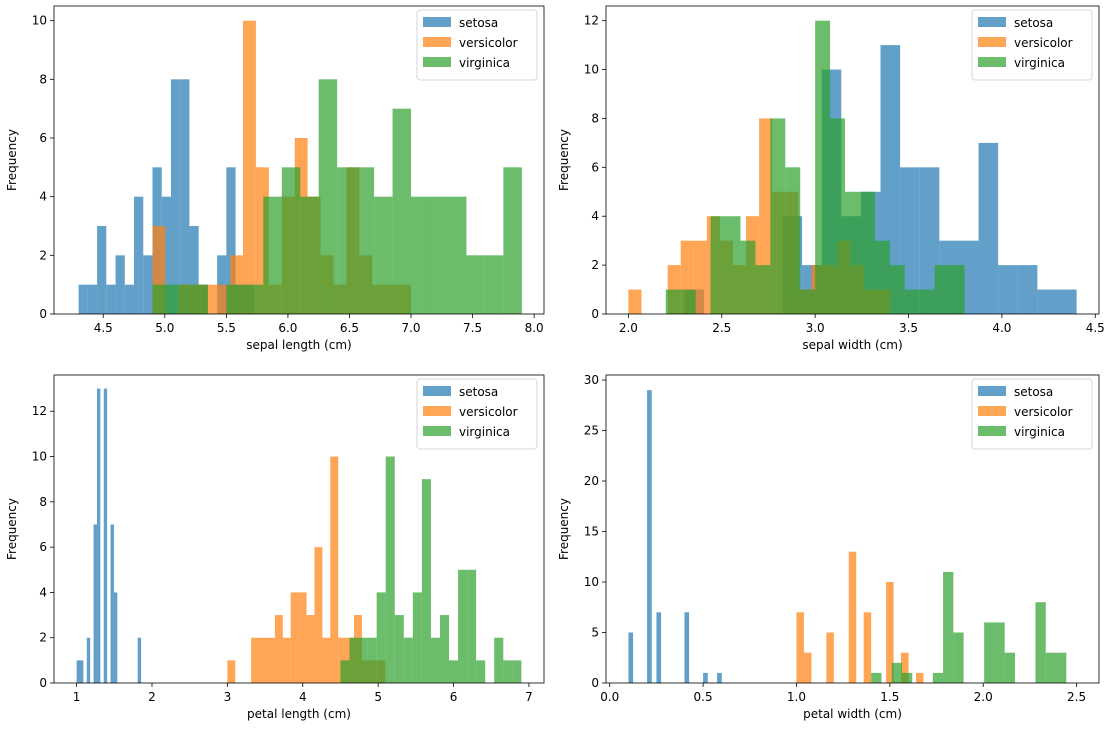  Describe the element at coordinates (109, 535) in the screenshot. I see `series-setosa` at that location.